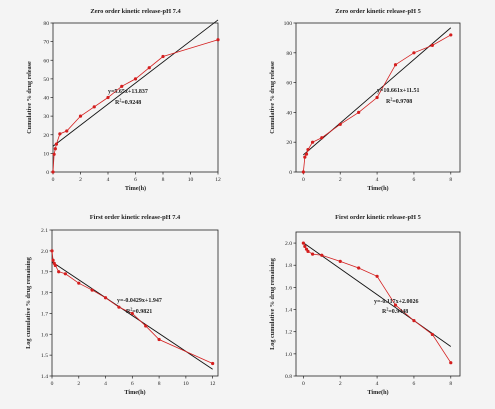 This screenshot has height=409, width=495. What do you see at coordinates (288, 266) in the screenshot?
I see `y-tick-label: 1.8` at bounding box center [288, 266].